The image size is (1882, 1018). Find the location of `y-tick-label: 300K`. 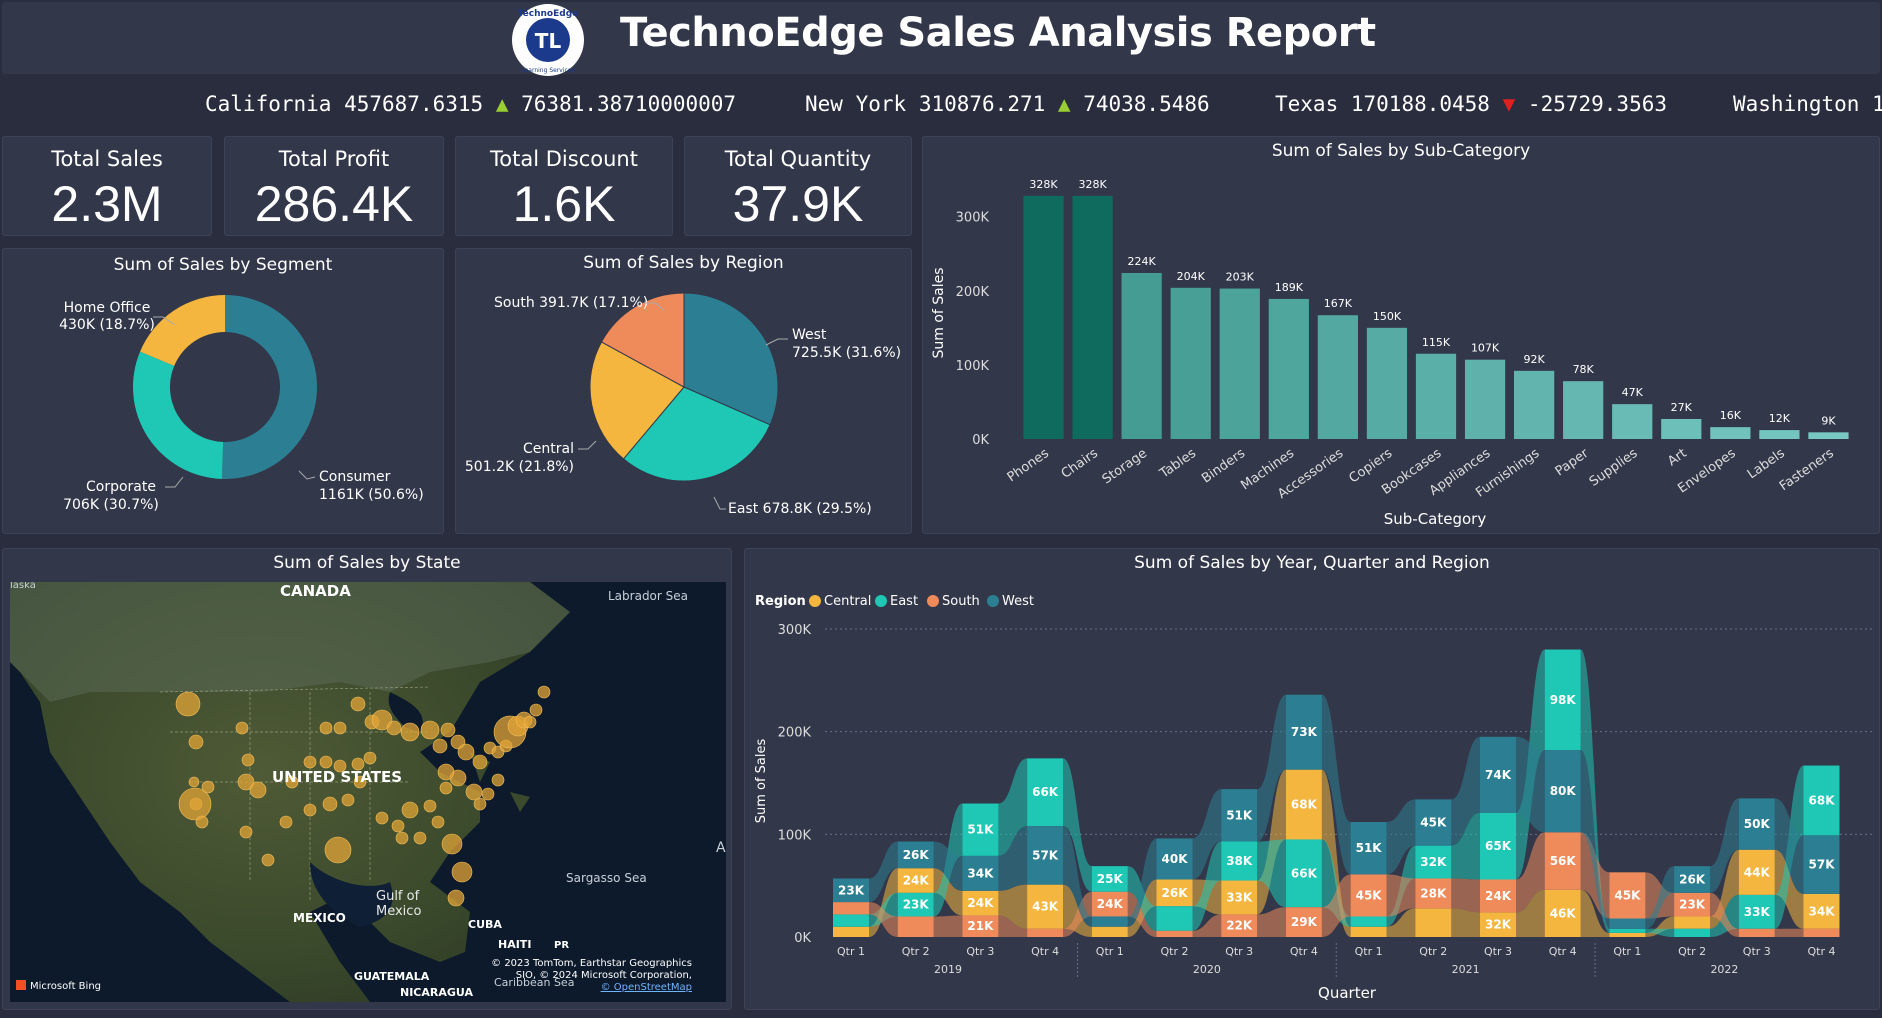

y-tick-label: 300K is located at coordinates (795, 630).